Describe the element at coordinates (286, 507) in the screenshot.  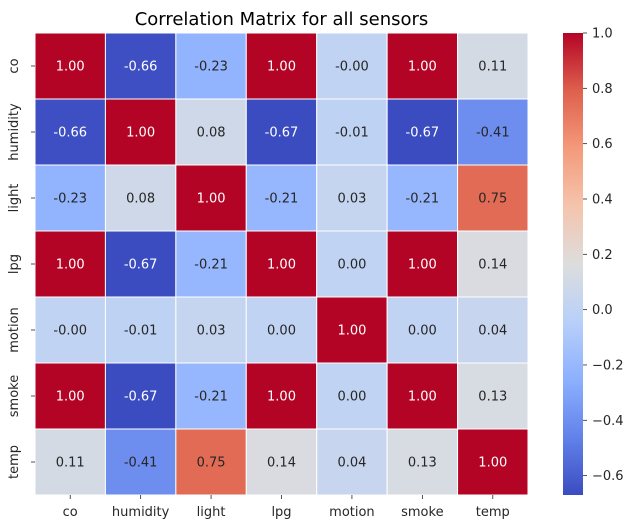
I see `x-axis-tick-labels: co humidity light lpg motion smoke temp` at that location.